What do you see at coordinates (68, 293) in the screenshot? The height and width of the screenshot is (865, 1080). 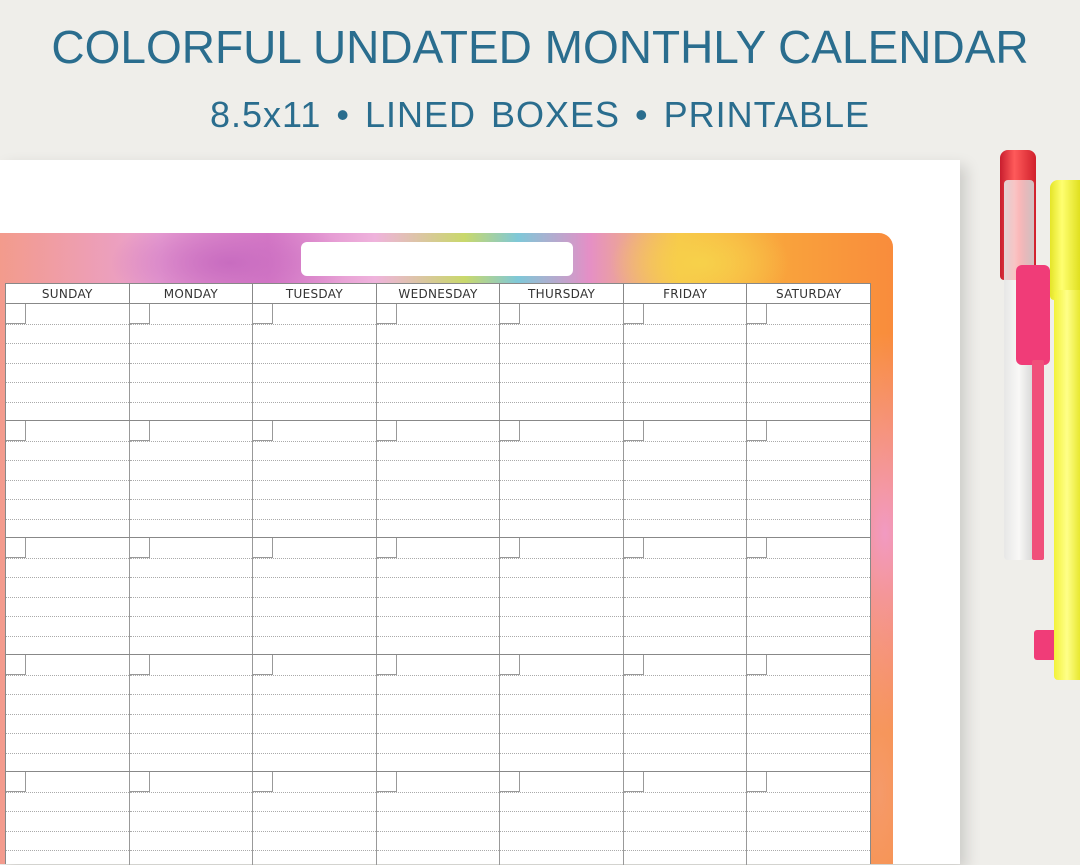 I see `weekday-label: SUNDAY` at bounding box center [68, 293].